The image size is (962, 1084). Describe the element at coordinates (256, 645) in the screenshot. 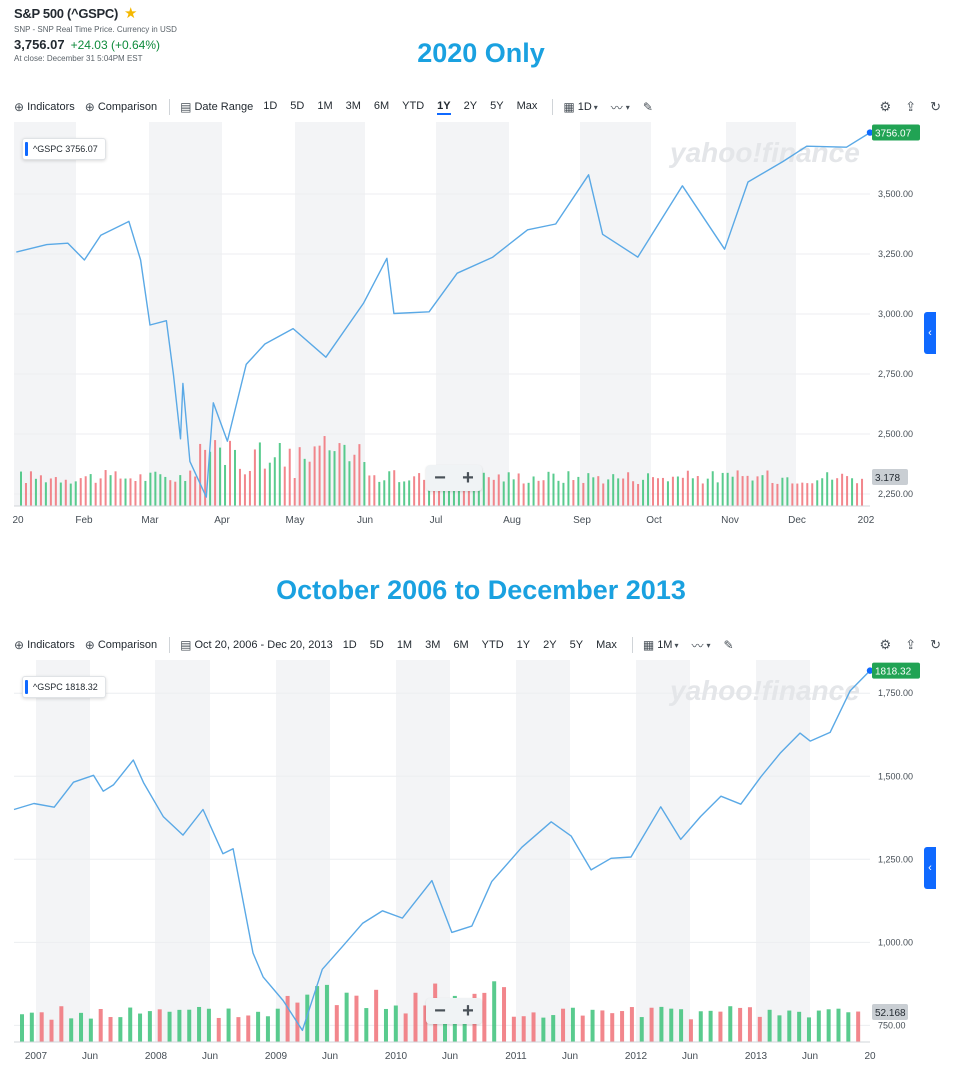

I see `date-range-button: ▤ Oct 20, 2006 - Dec 20, 2013` at that location.